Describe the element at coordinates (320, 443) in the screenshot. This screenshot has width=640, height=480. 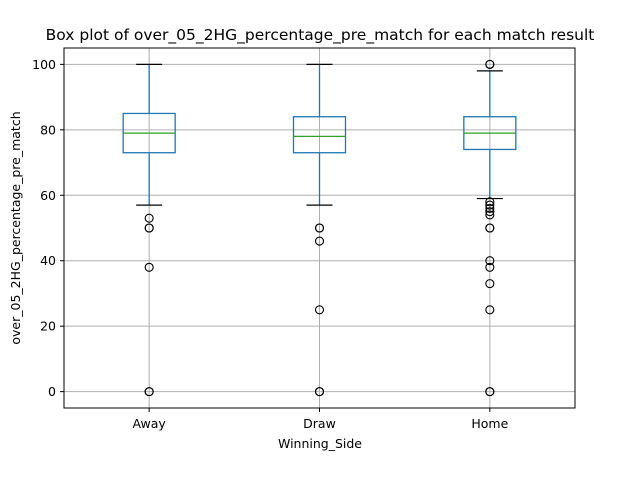
I see `x-axis-label: Winning_Side` at that location.